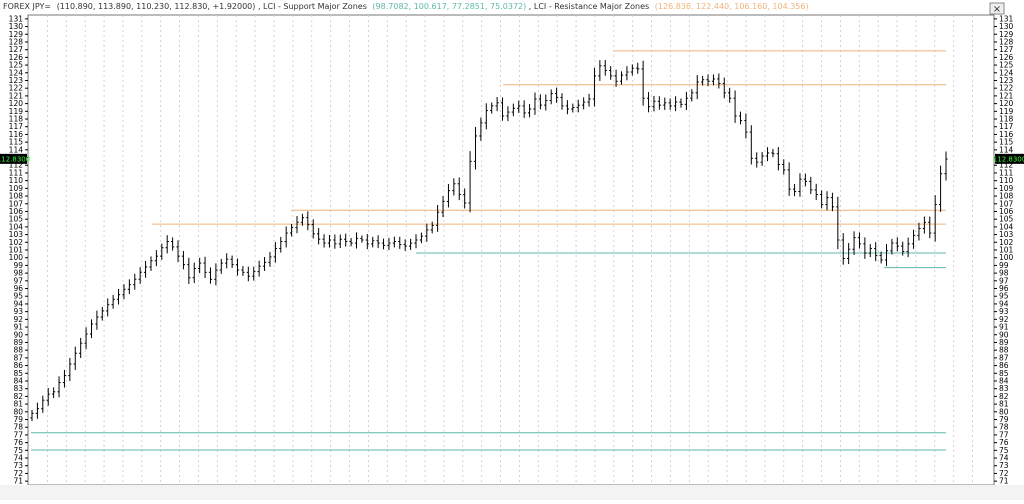 The height and width of the screenshot is (504, 1024). Describe the element at coordinates (16, 219) in the screenshot. I see `y-tick-label: 105` at that location.